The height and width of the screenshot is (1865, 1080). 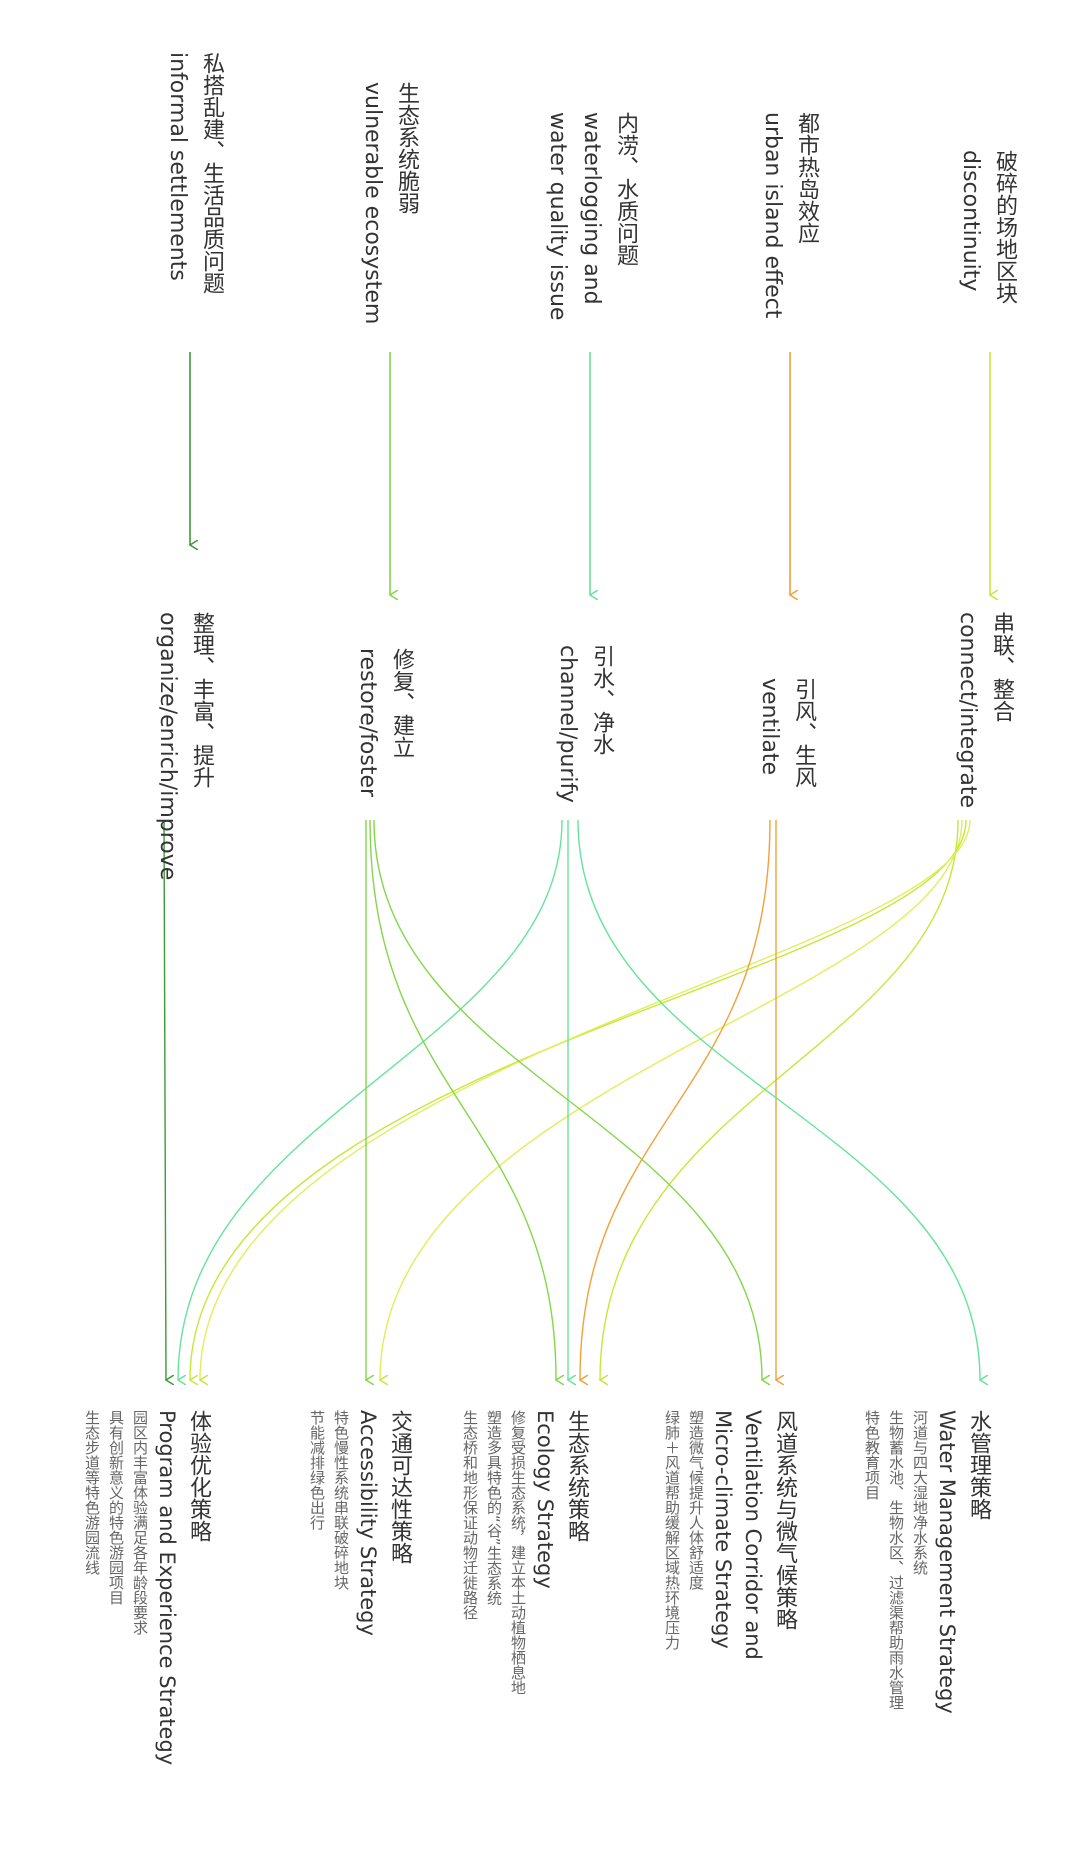 I want to click on solution-en: ventilate, so click(x=769, y=726).